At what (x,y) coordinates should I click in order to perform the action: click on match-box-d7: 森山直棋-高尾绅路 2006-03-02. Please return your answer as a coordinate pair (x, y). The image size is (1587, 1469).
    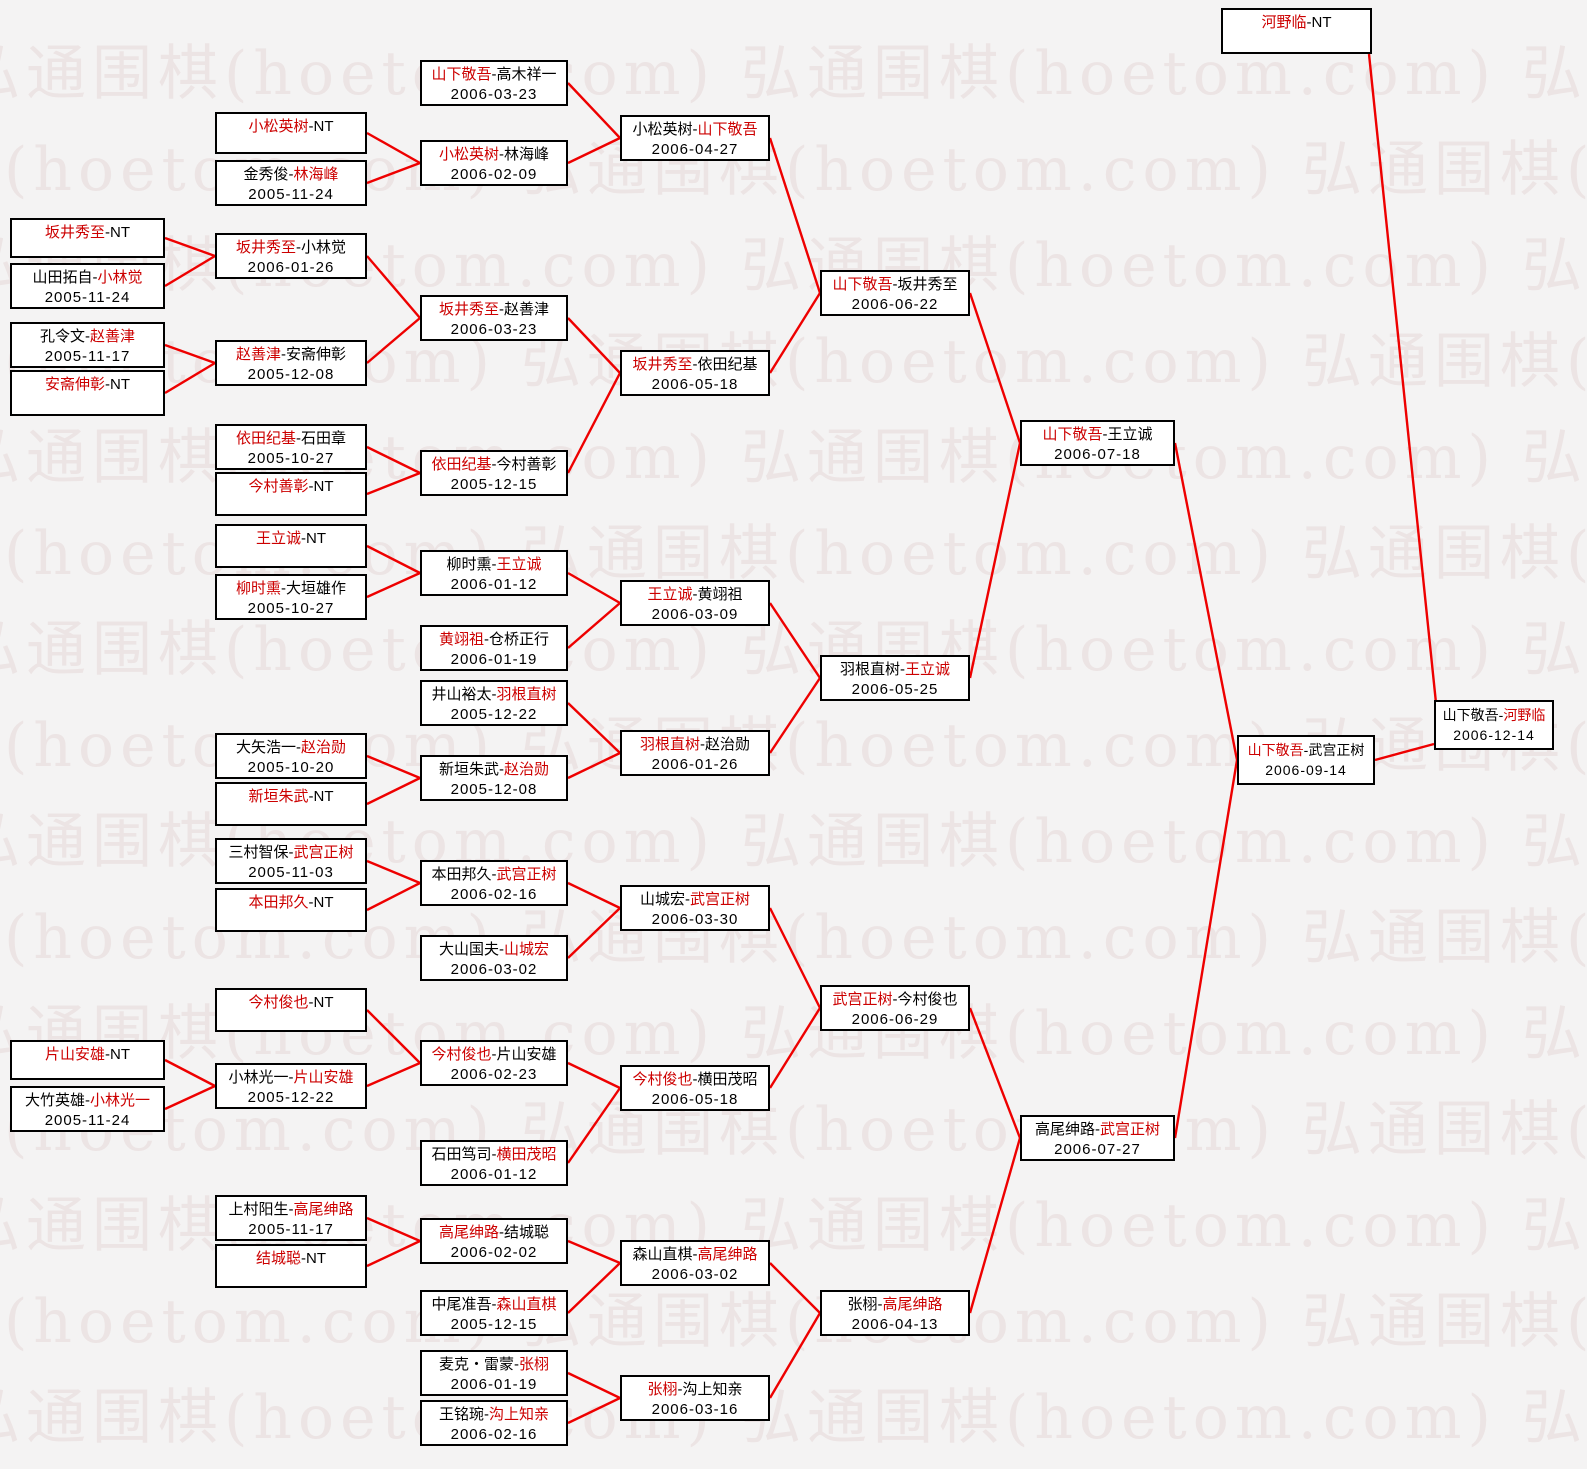
    Looking at the image, I should click on (695, 1263).